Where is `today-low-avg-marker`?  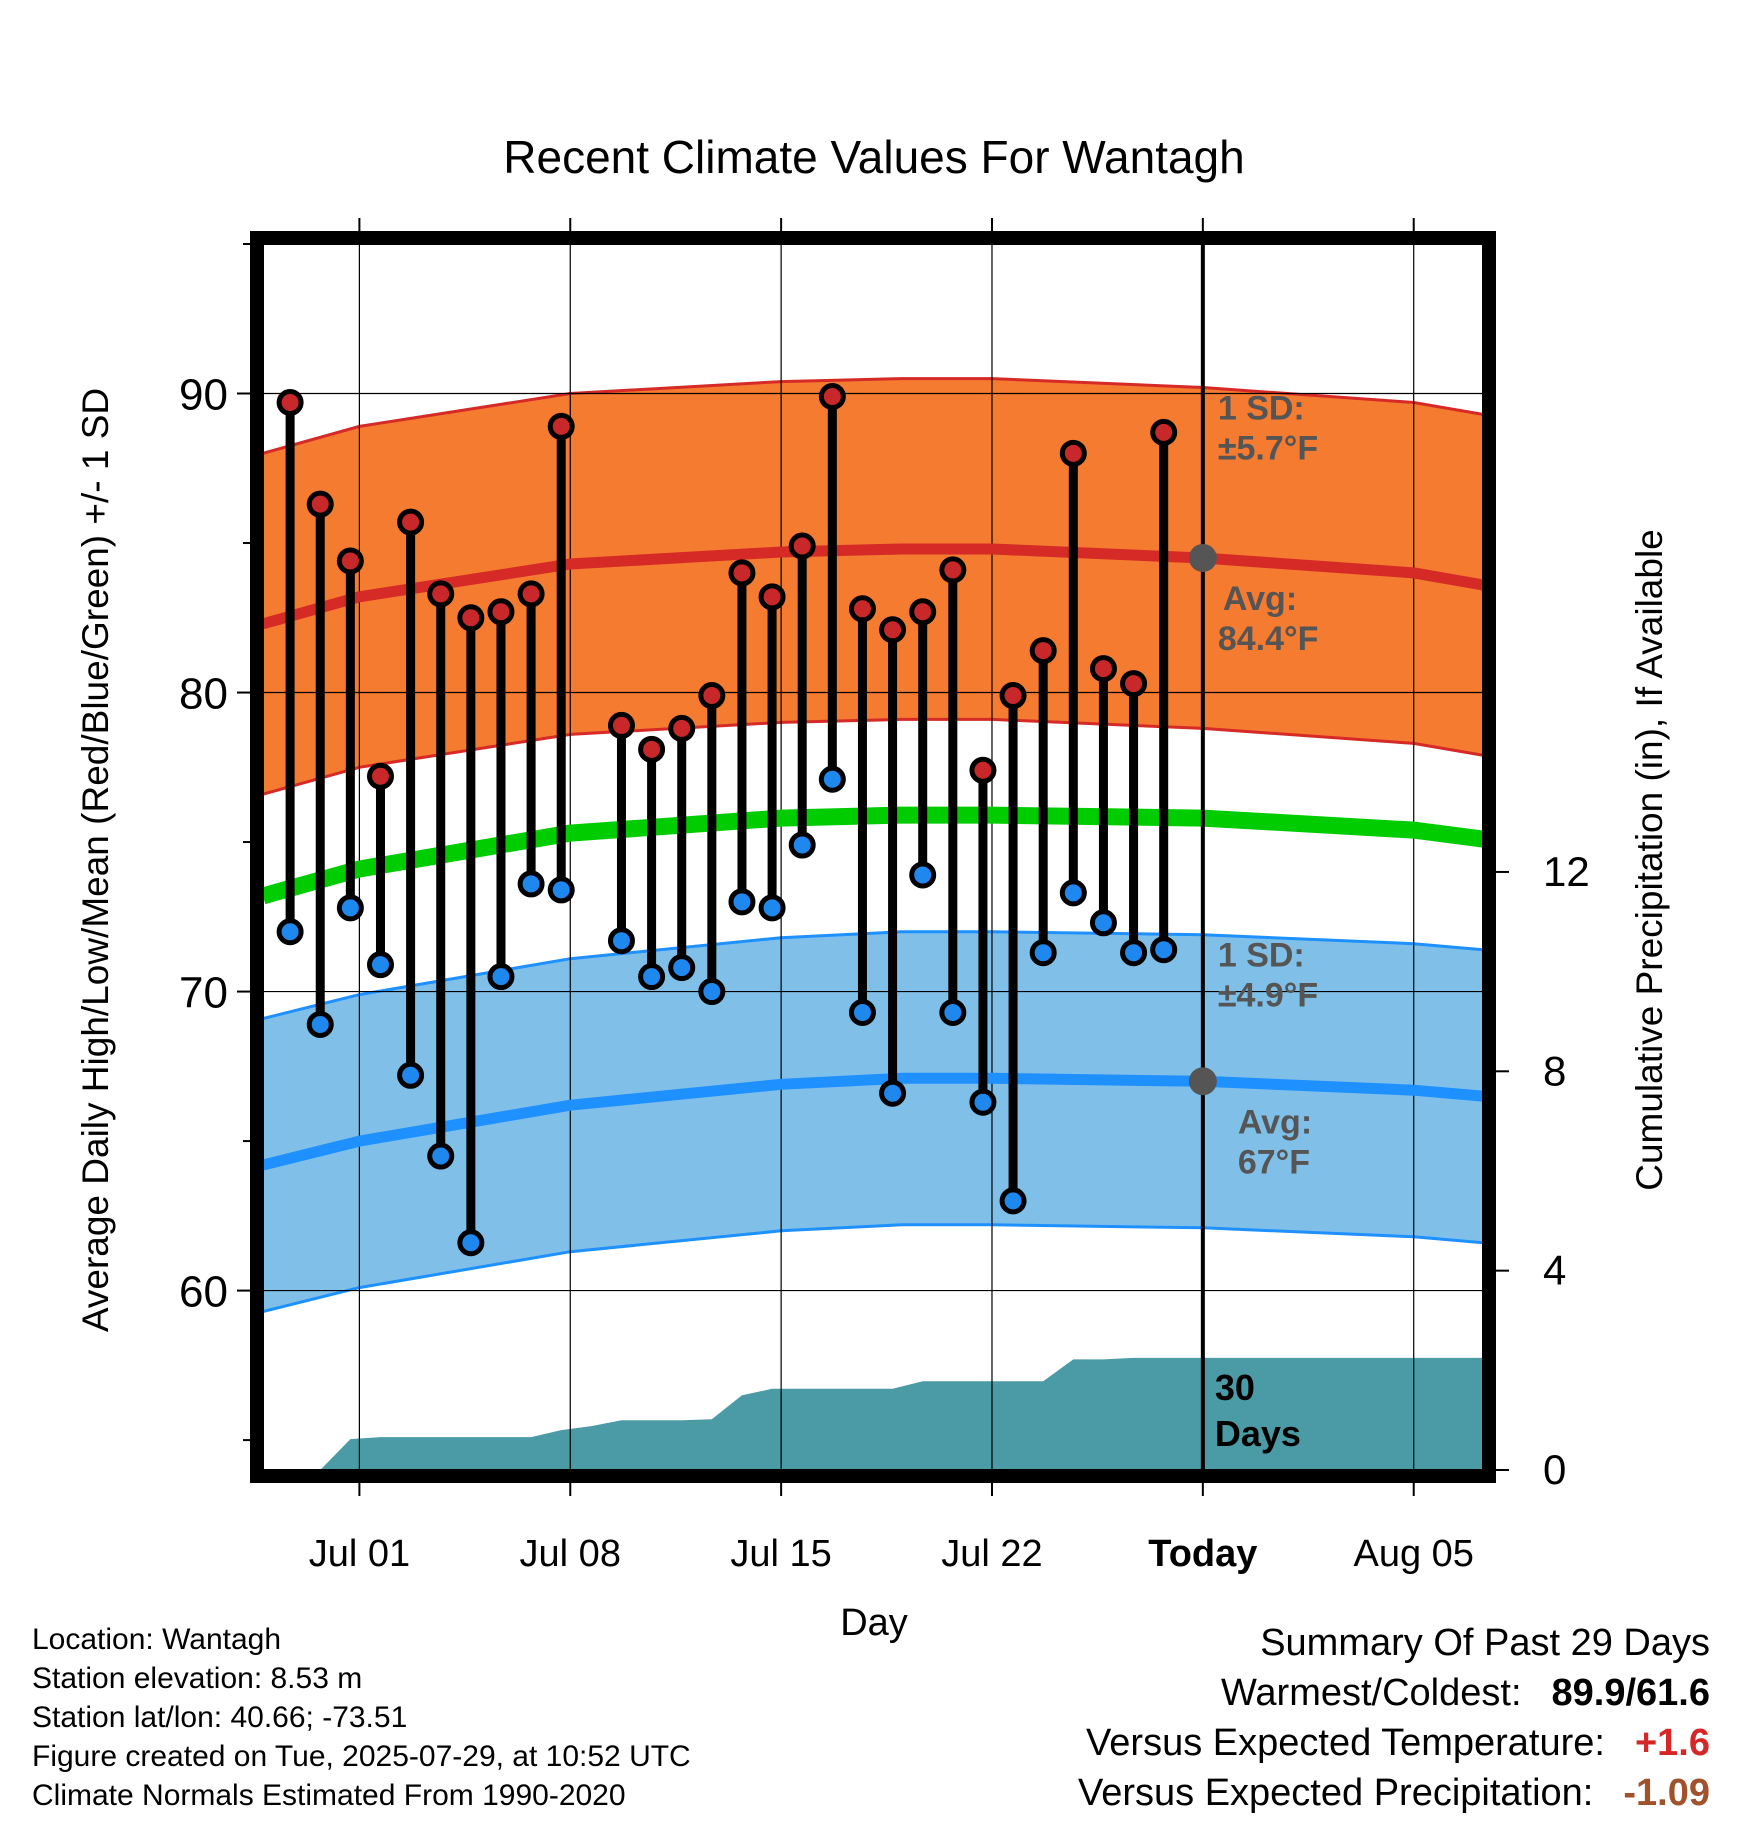 today-low-avg-marker is located at coordinates (1202, 1081).